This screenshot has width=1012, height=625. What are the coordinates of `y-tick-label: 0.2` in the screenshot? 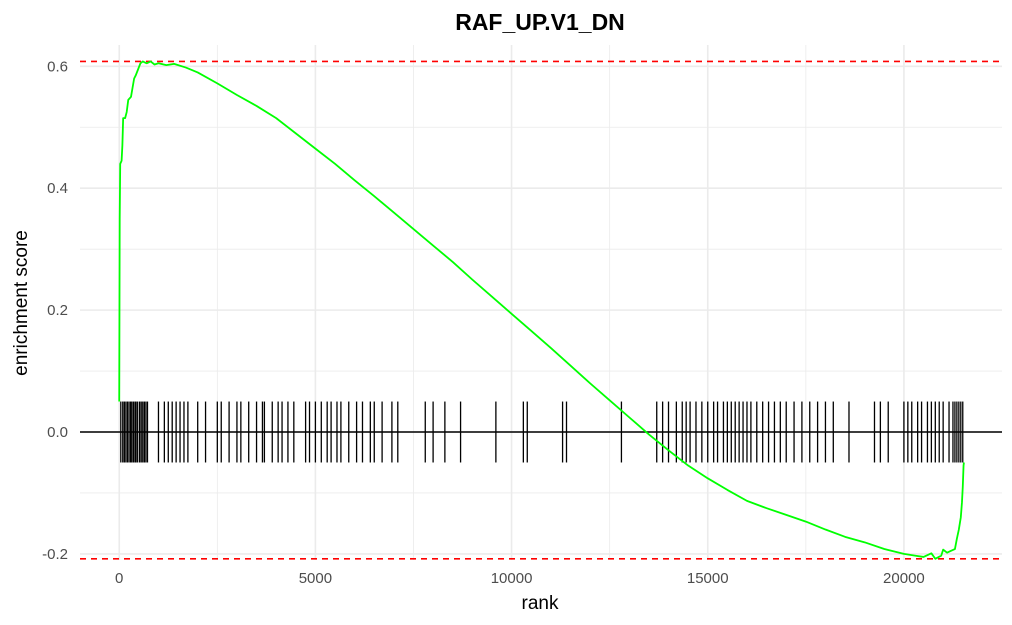 It's located at (57, 310).